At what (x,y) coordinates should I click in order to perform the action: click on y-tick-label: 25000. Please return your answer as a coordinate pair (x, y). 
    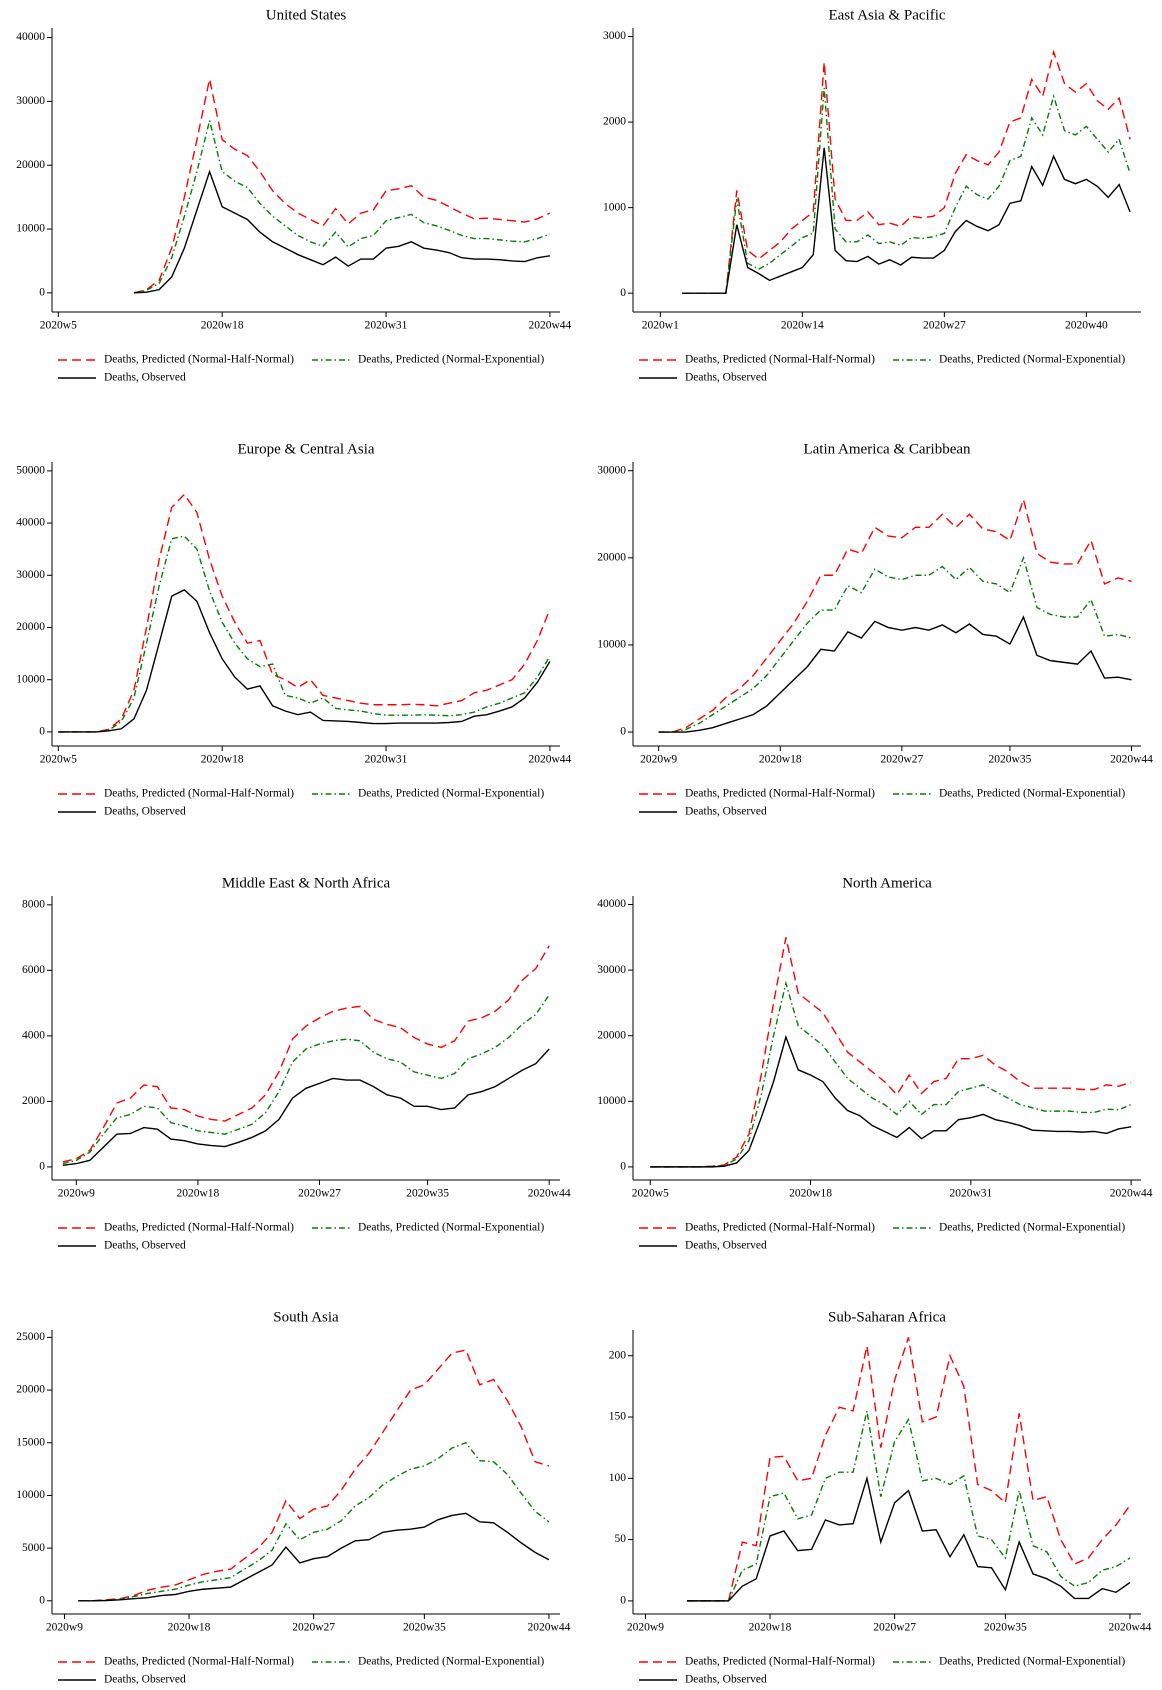
    Looking at the image, I should click on (30, 1337).